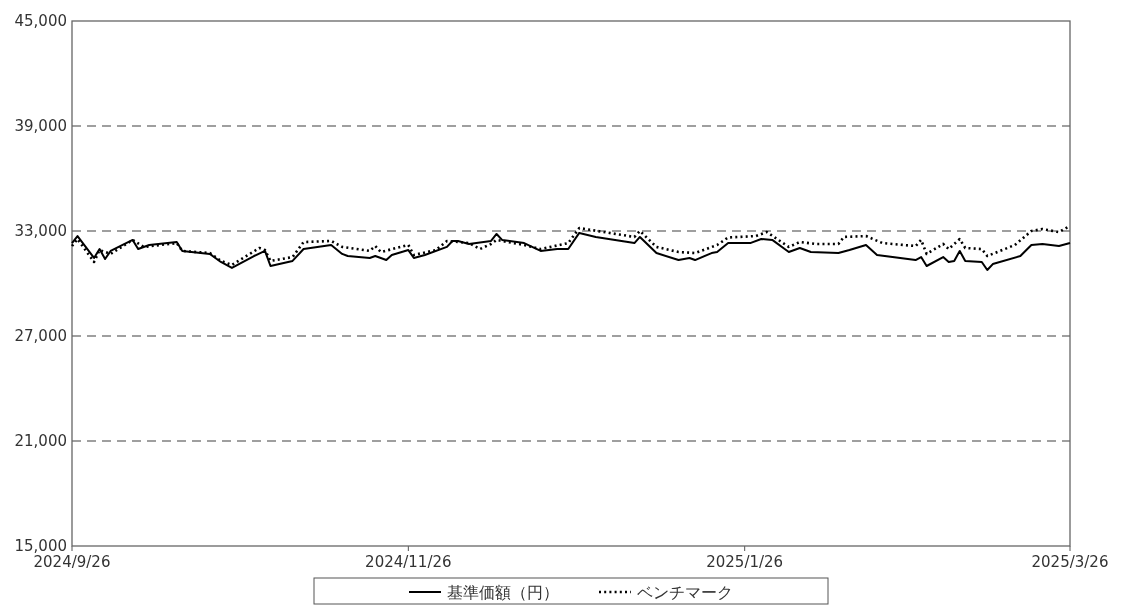 The width and height of the screenshot is (1144, 606). Describe the element at coordinates (1070, 562) in the screenshot. I see `x-tick-label: 2025/3/26` at that location.